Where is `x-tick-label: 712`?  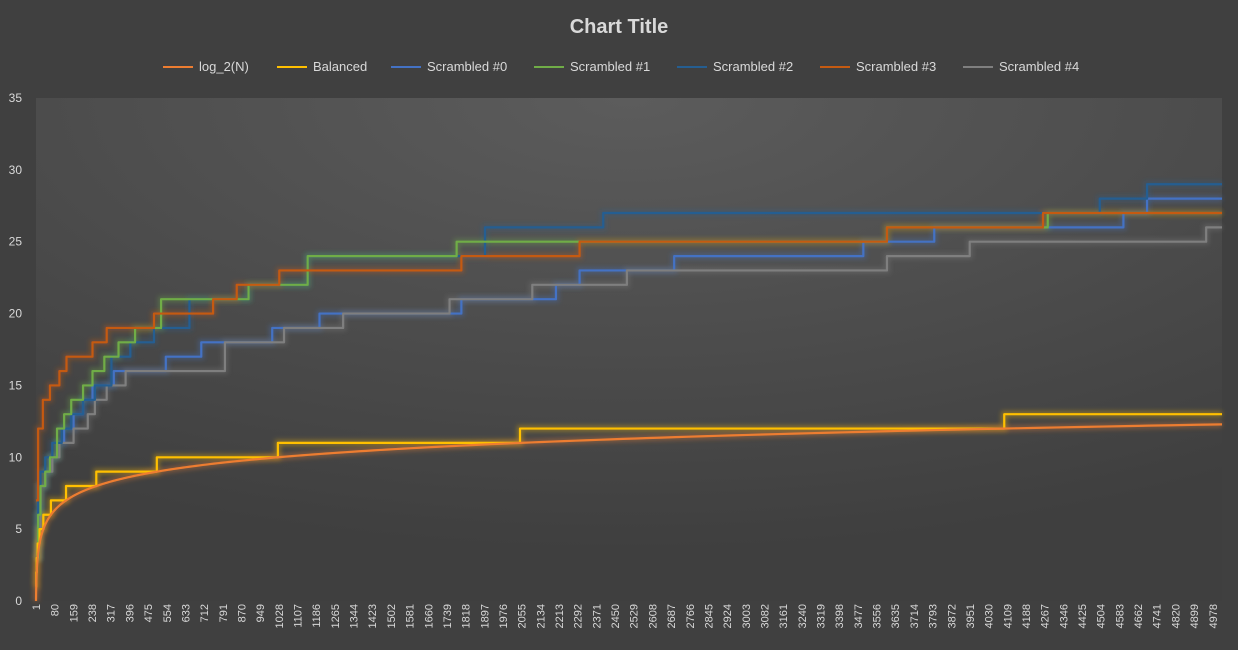
x-tick-label: 712 is located at coordinates (205, 613).